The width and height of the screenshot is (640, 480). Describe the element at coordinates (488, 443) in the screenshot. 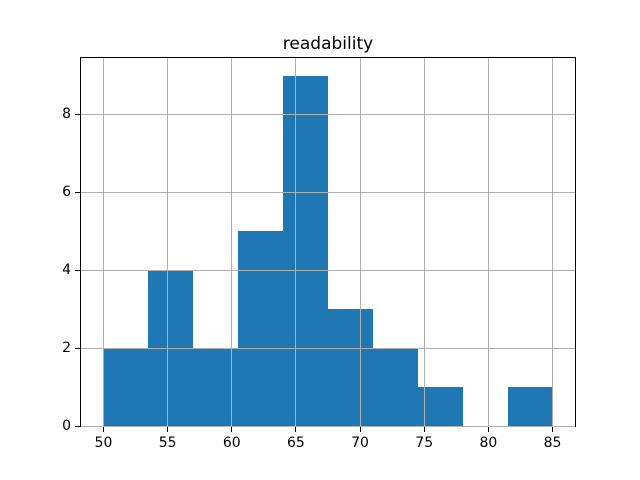

I see `x-axis-tick-label: 80` at that location.